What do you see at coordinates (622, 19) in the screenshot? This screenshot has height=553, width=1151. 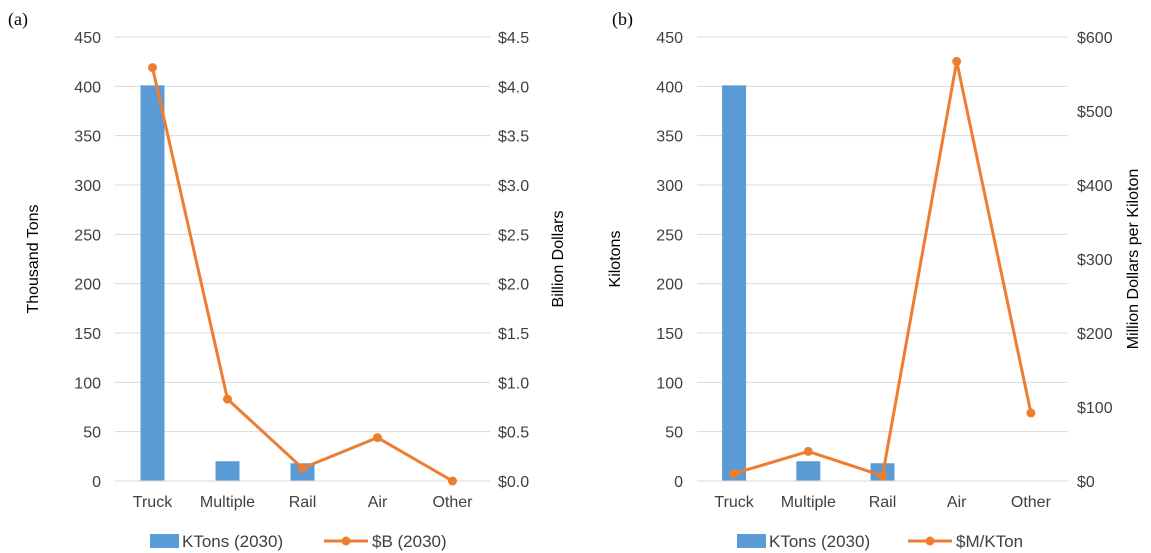 I see `panel-label: (b)` at bounding box center [622, 19].